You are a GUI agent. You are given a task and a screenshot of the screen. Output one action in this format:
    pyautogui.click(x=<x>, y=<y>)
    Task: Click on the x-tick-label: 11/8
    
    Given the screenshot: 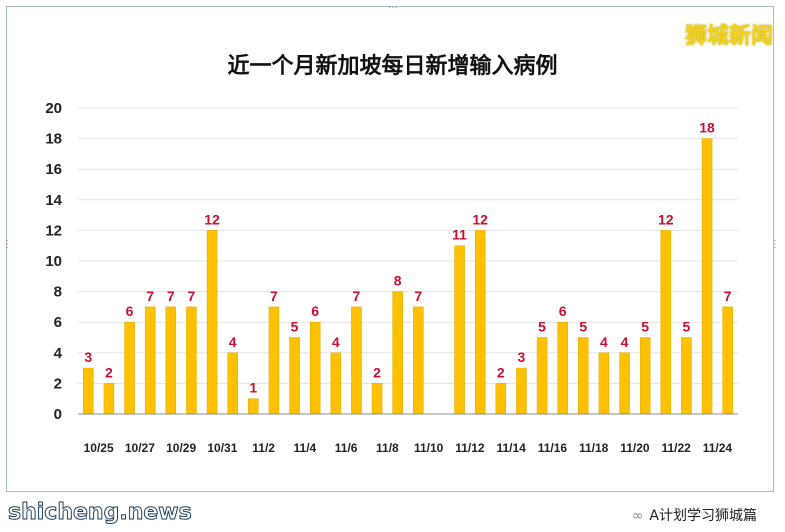 What is the action you would take?
    pyautogui.click(x=387, y=448)
    